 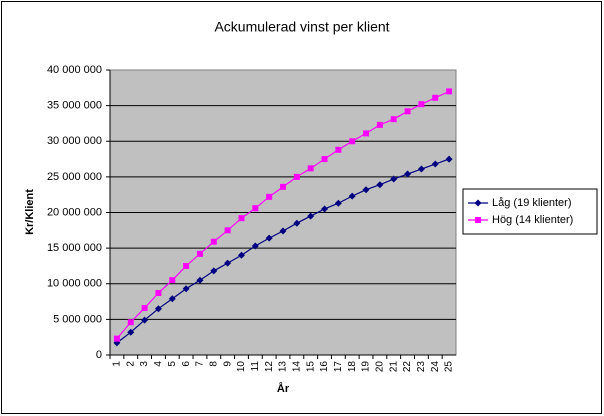 I want to click on x-tick-label: 23, so click(x=421, y=367).